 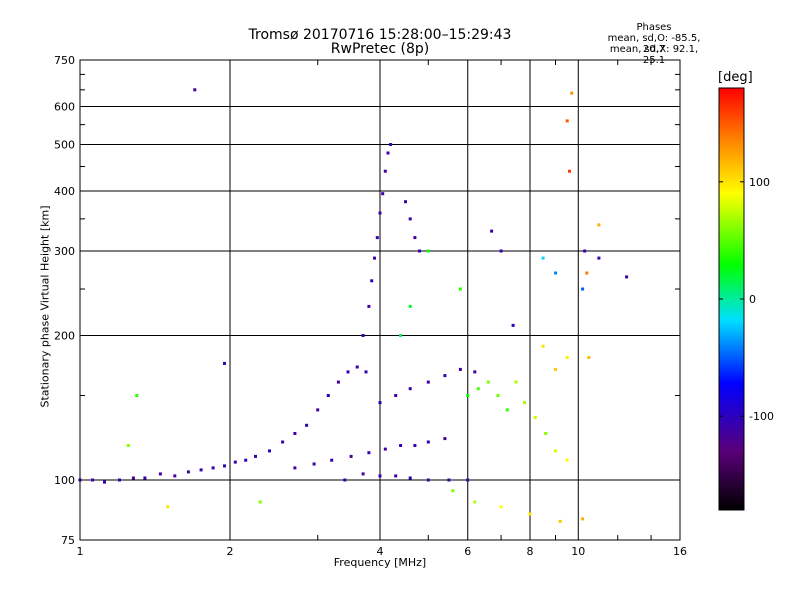 What do you see at coordinates (752, 299) in the screenshot?
I see `colorbar-tick-label: 0` at bounding box center [752, 299].